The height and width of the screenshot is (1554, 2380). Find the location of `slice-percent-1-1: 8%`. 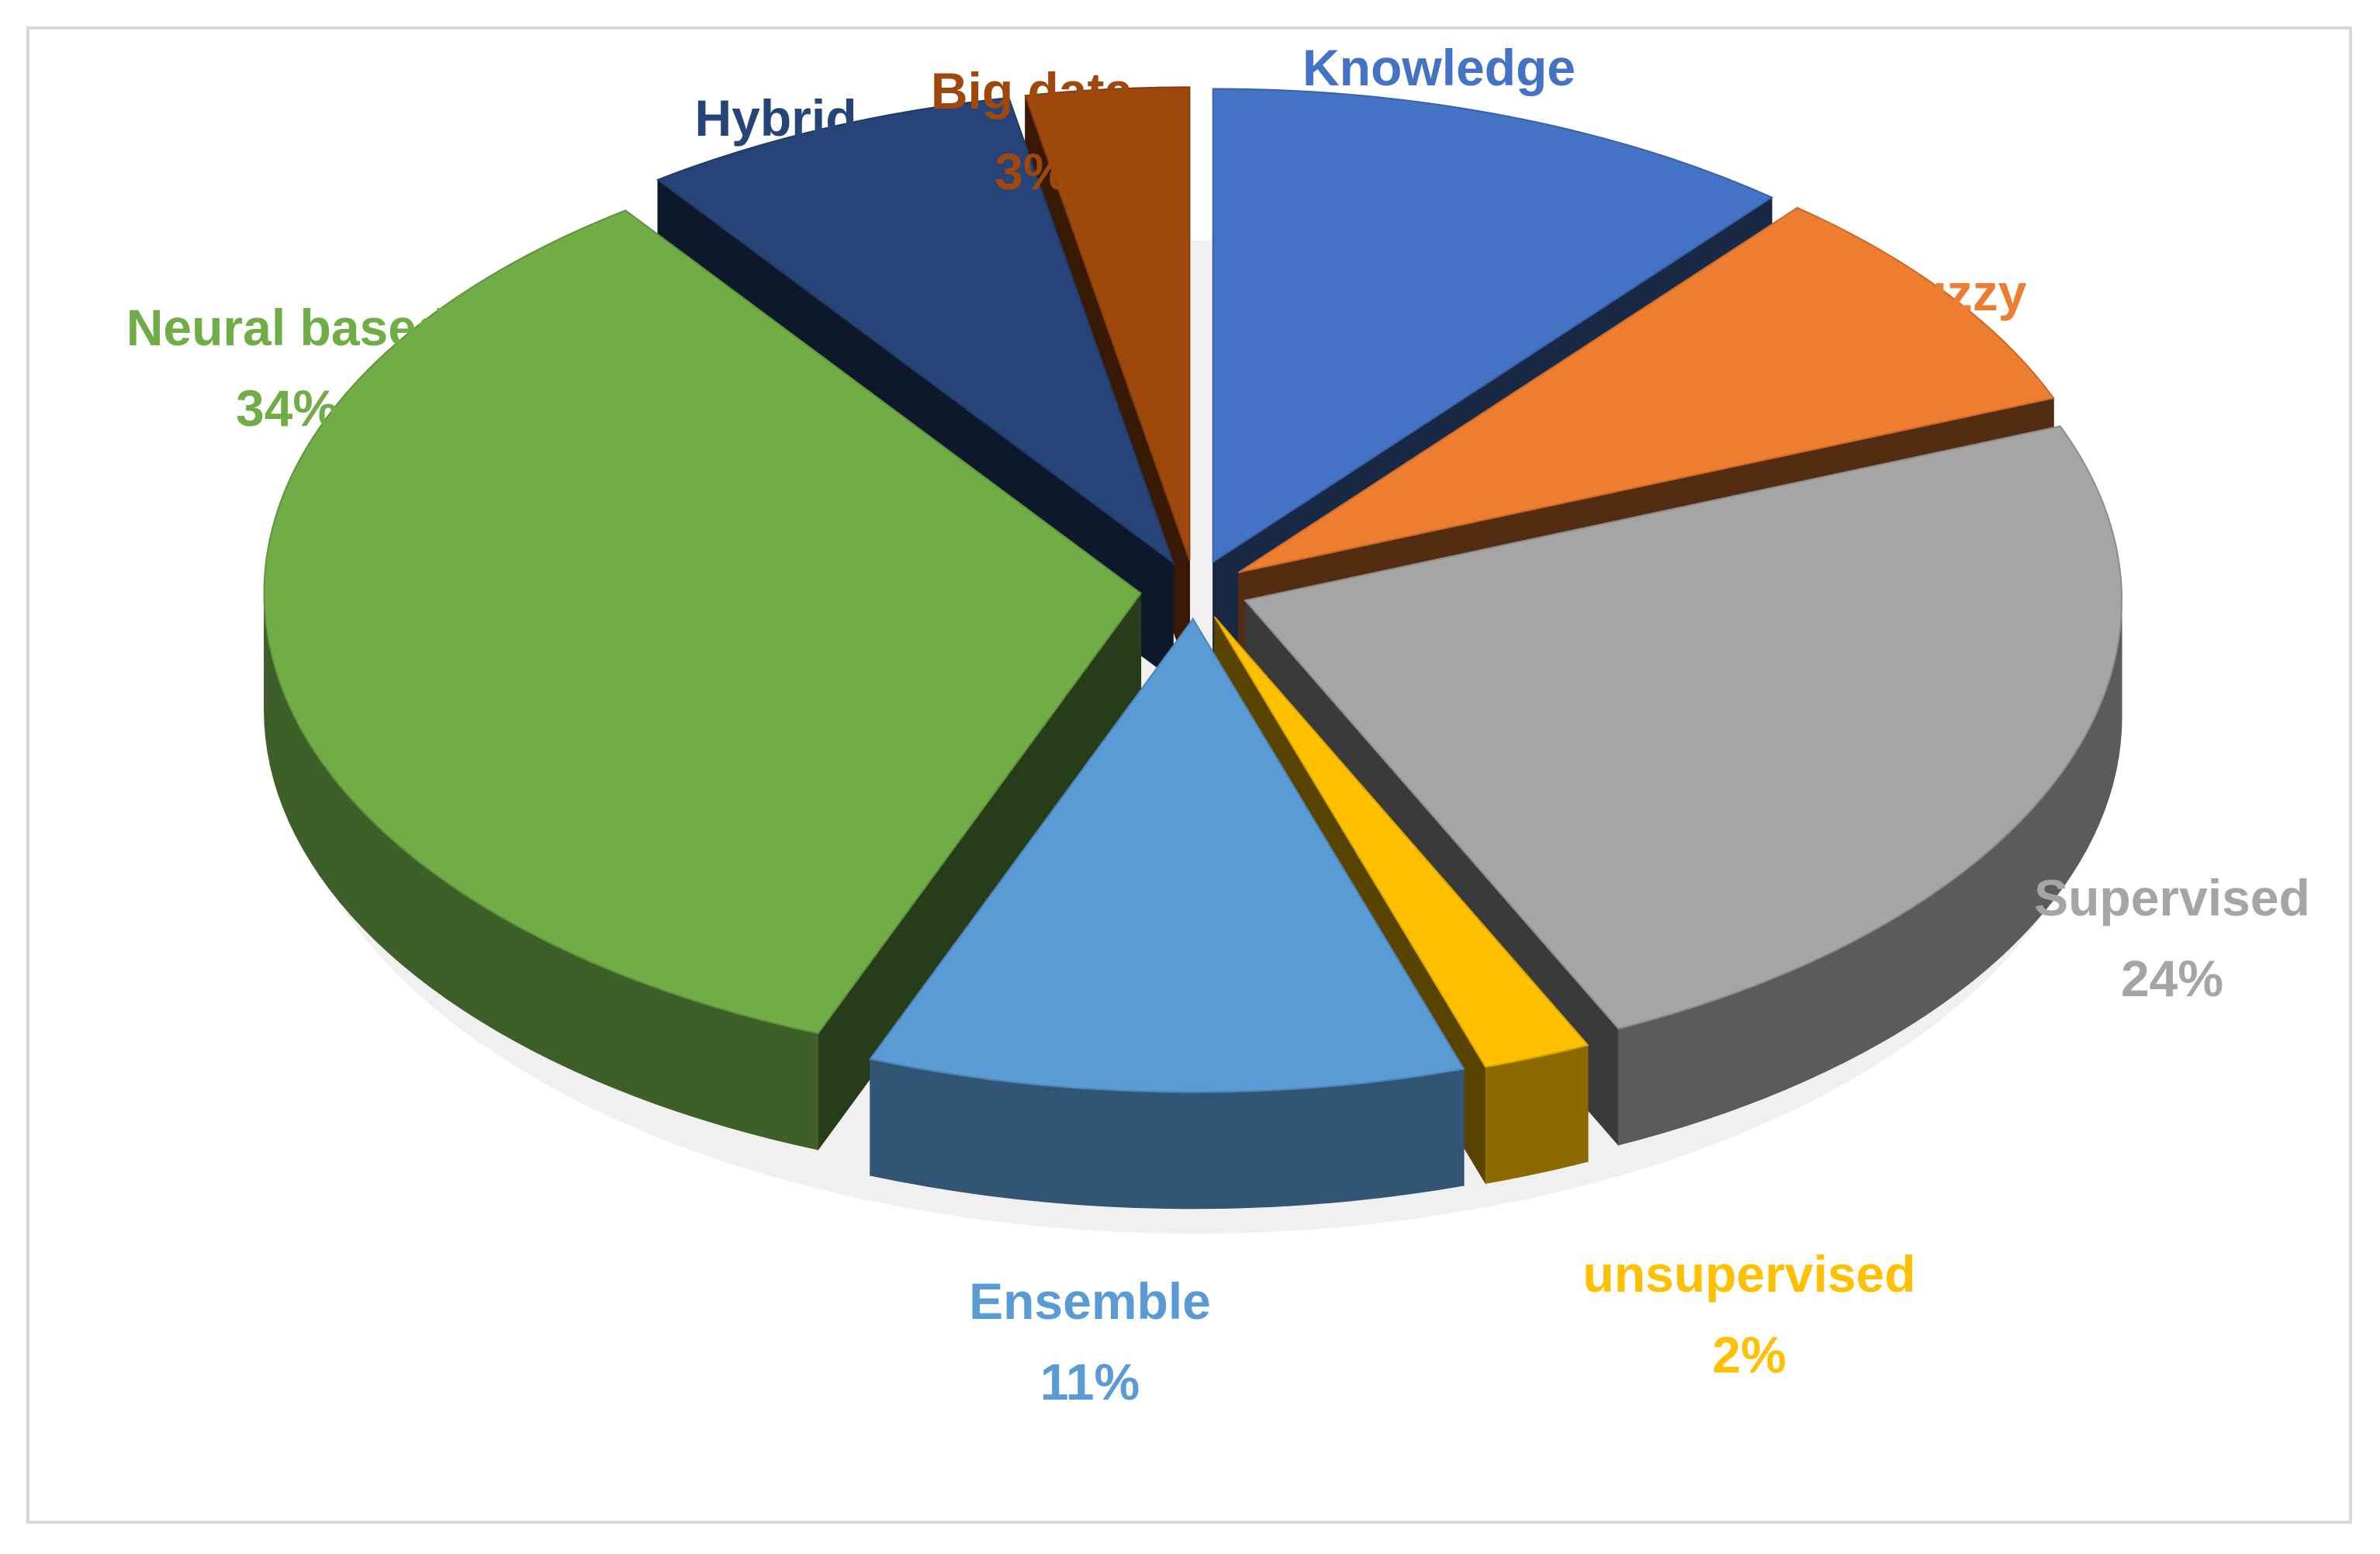

slice-percent-1-1: 8% is located at coordinates (1962, 373).